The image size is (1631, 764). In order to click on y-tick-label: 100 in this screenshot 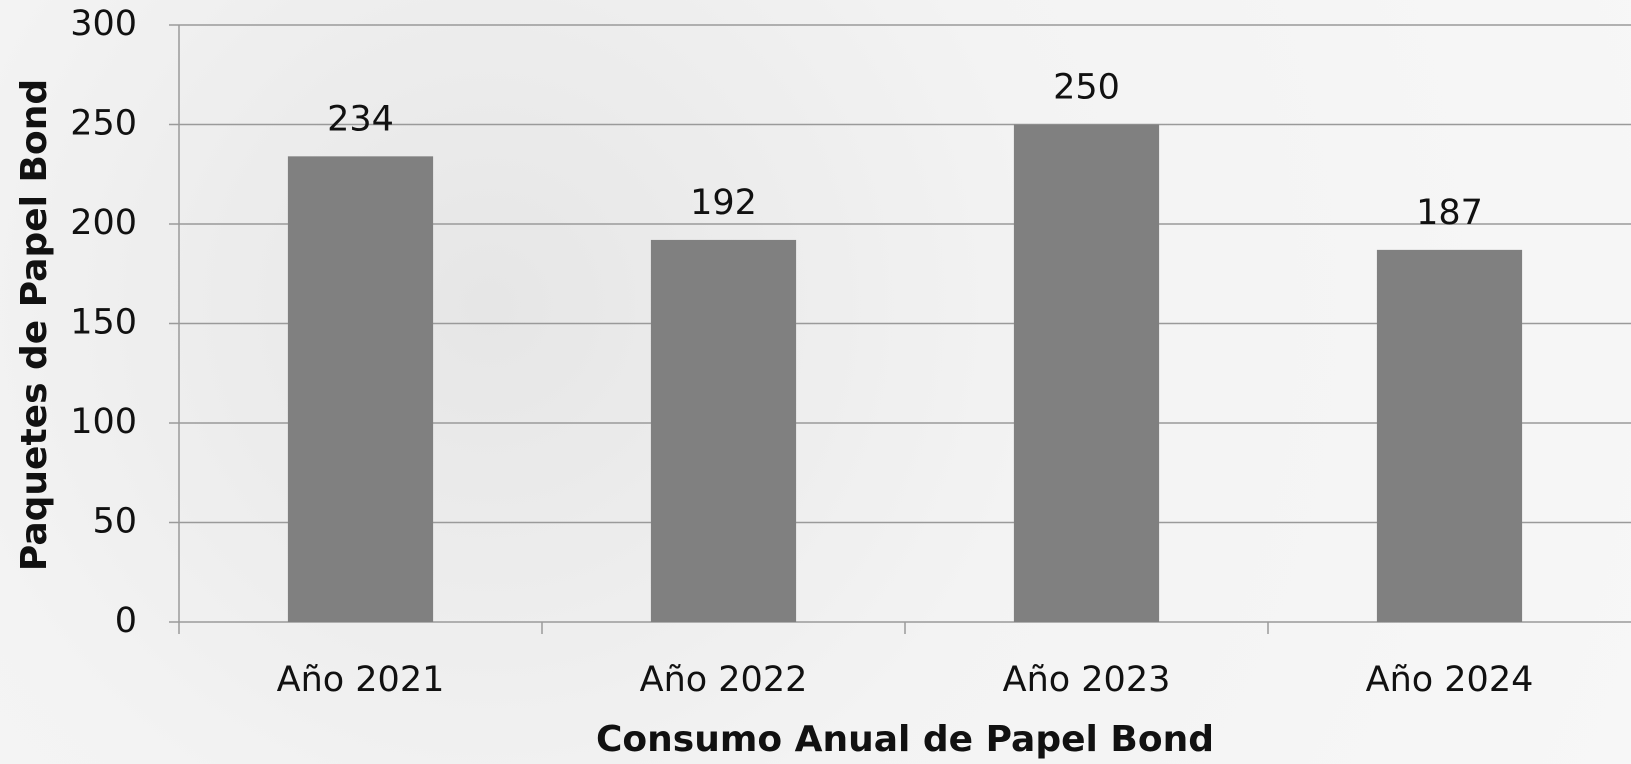, I will do `click(103, 422)`.